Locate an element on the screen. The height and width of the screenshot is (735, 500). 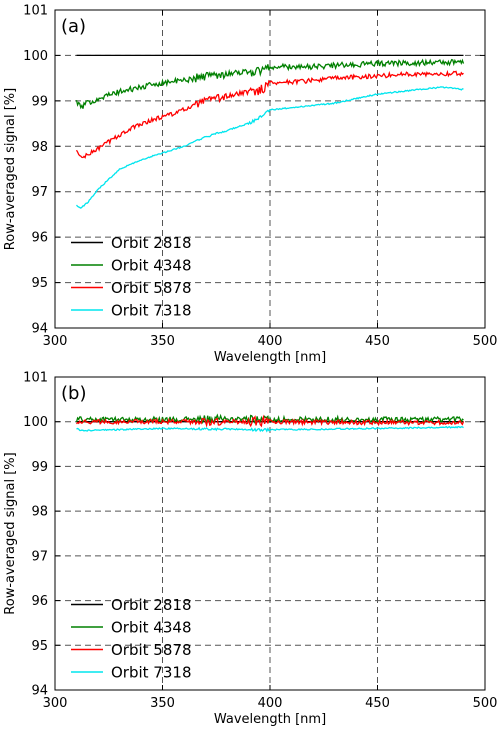
series-group is located at coordinates (270, 423).